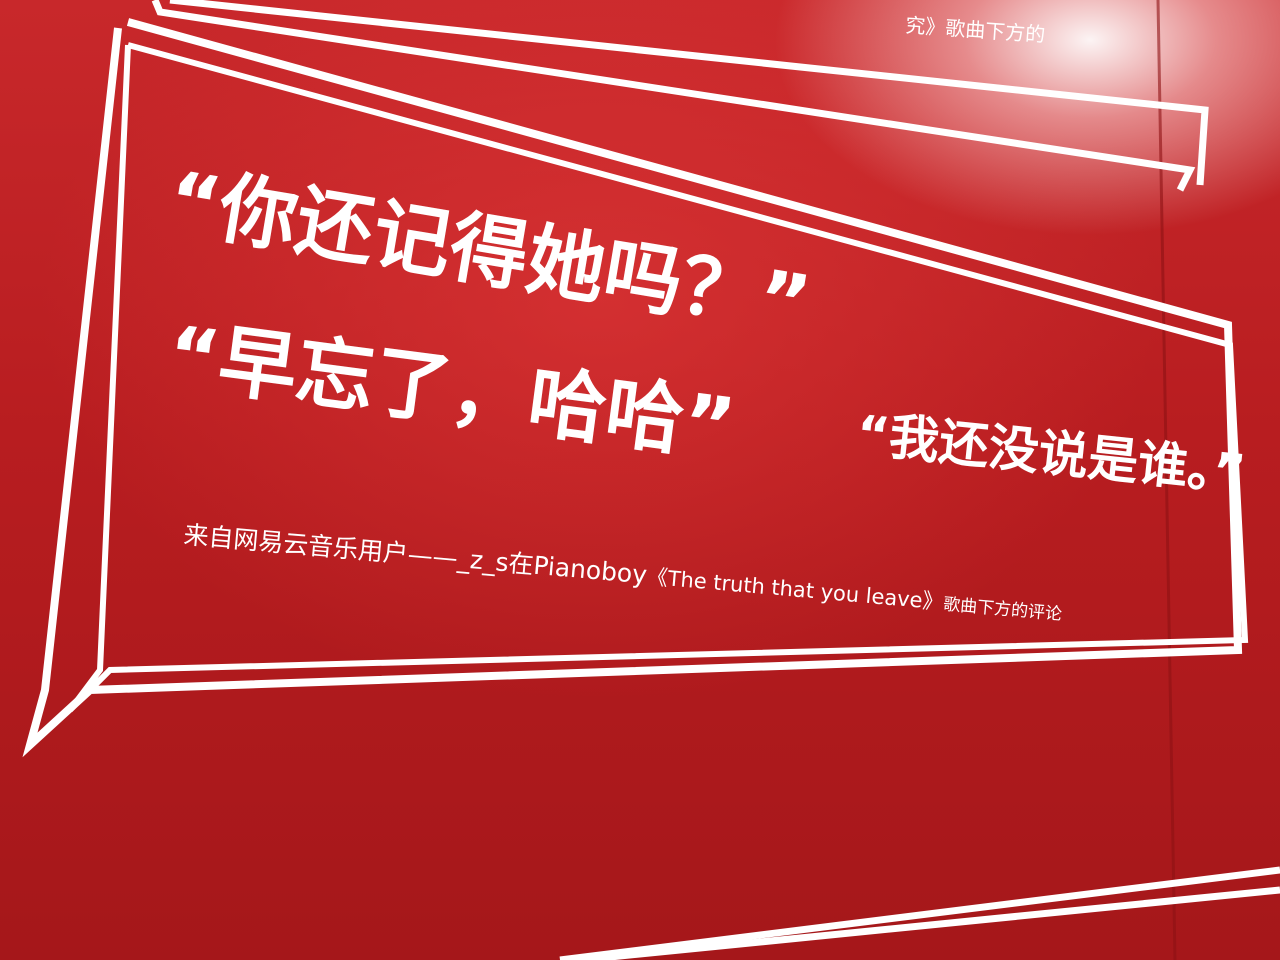  I want to click on quote-line-2: “早忘了，哈哈”, so click(451, 392).